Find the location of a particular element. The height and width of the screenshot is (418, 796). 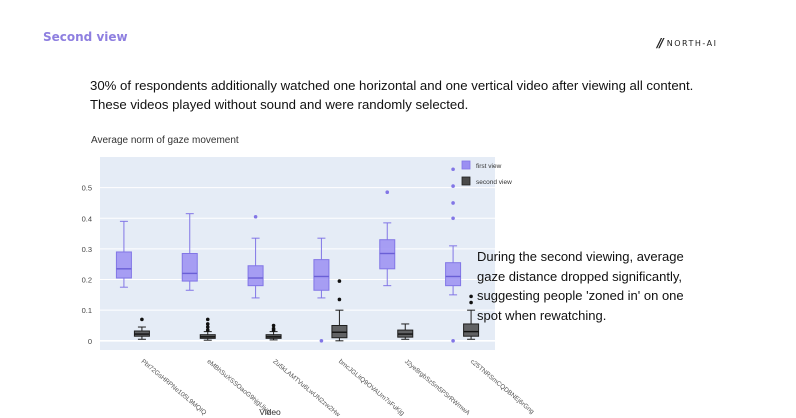

brand-name: NORTH-AI is located at coordinates (692, 43).